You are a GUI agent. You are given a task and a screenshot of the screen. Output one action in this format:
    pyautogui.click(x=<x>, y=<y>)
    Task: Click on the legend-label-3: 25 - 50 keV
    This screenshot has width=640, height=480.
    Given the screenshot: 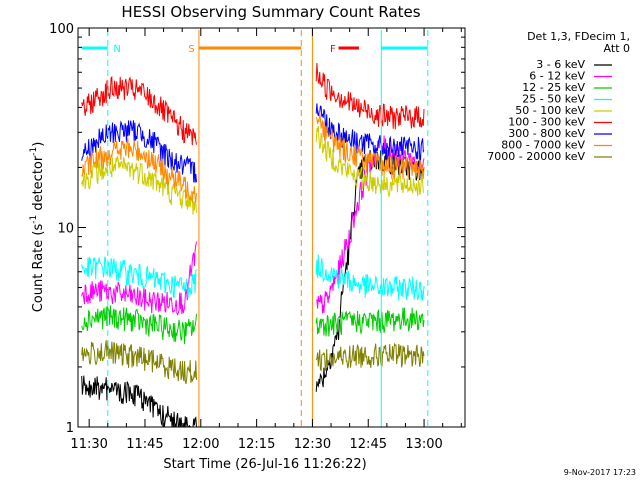 What is the action you would take?
    pyautogui.click(x=553, y=99)
    